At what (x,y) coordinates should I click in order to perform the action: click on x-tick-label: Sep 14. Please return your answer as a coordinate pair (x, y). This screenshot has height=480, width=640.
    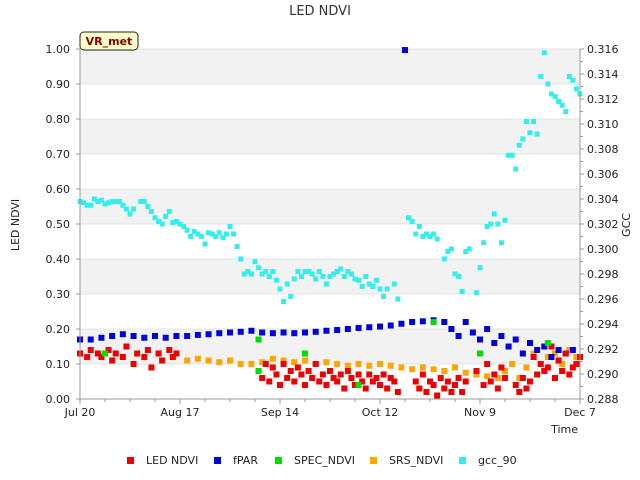
    Looking at the image, I should click on (280, 412).